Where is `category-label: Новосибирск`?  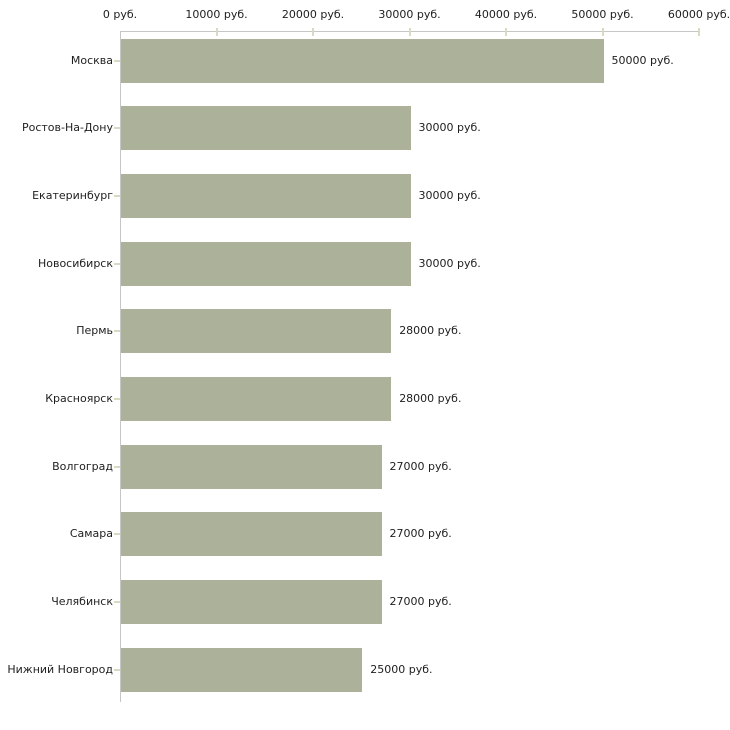
category-label: Новосибирск is located at coordinates (75, 263).